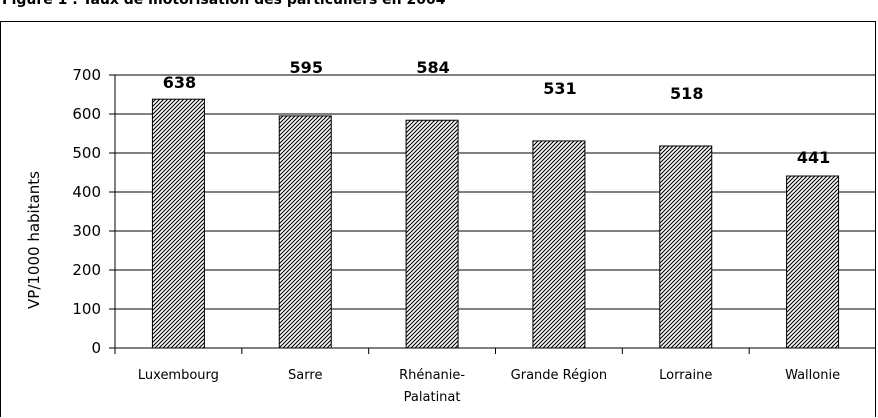 The image size is (878, 418). Describe the element at coordinates (86, 270) in the screenshot. I see `y-tick-label: 200` at that location.